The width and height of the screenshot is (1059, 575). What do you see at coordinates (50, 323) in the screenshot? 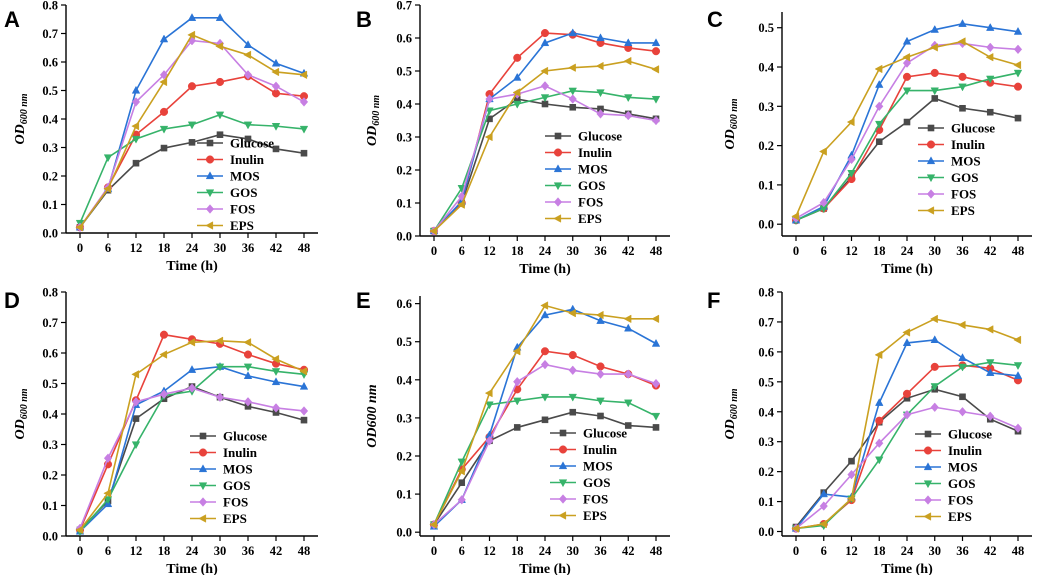
I see `y-tick-label: 0.7` at bounding box center [50, 323].